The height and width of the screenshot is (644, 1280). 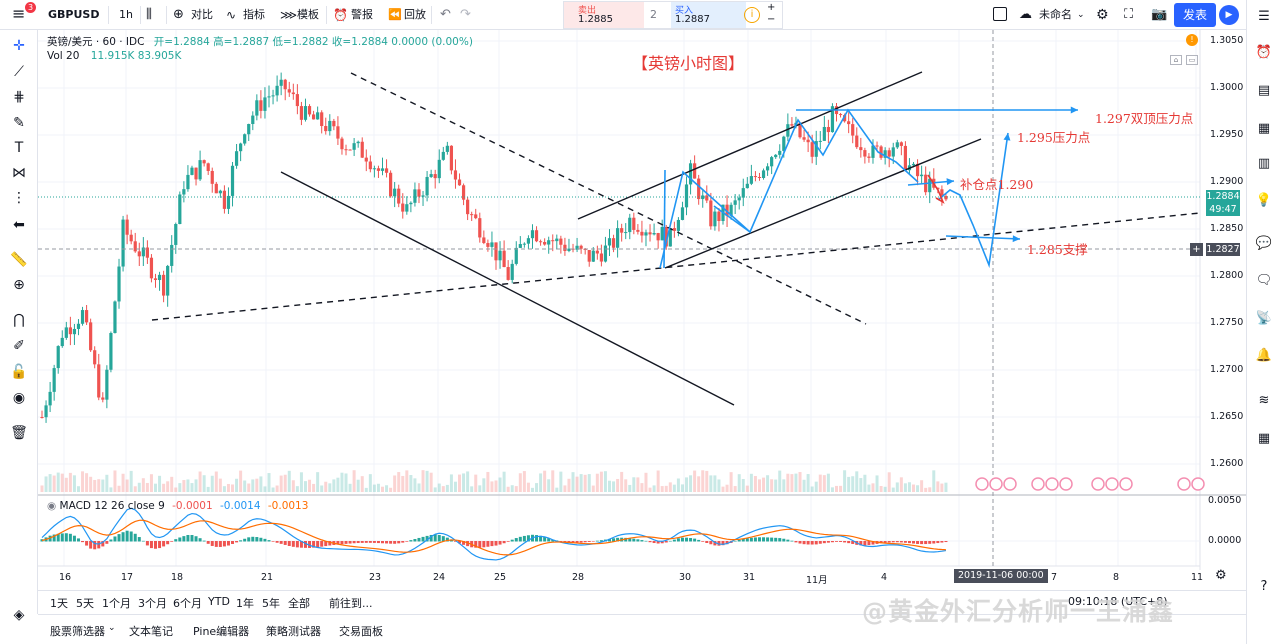 What do you see at coordinates (19, 433) in the screenshot?
I see `trash-icon: 🗑` at bounding box center [19, 433].